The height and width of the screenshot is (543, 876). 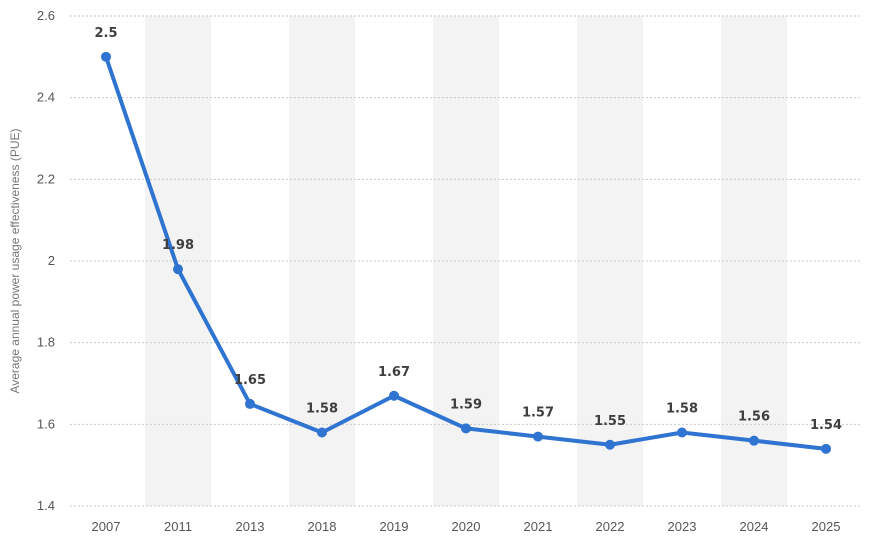 I want to click on x-tick-label: 2020, so click(x=466, y=526).